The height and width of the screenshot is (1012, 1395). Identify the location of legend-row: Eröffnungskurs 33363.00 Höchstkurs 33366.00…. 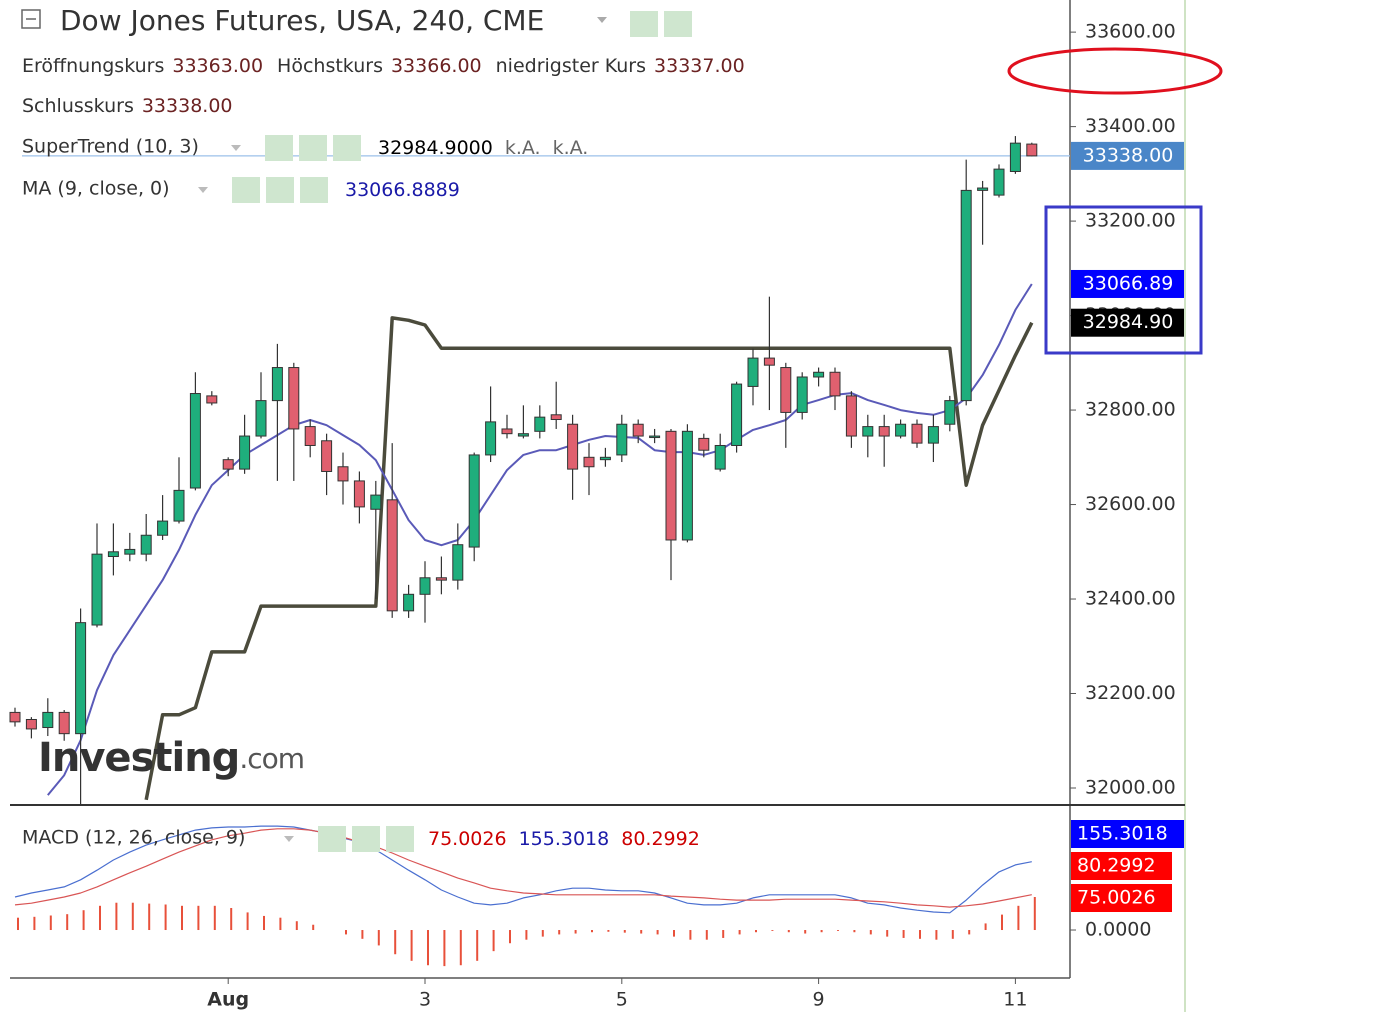
(383, 66).